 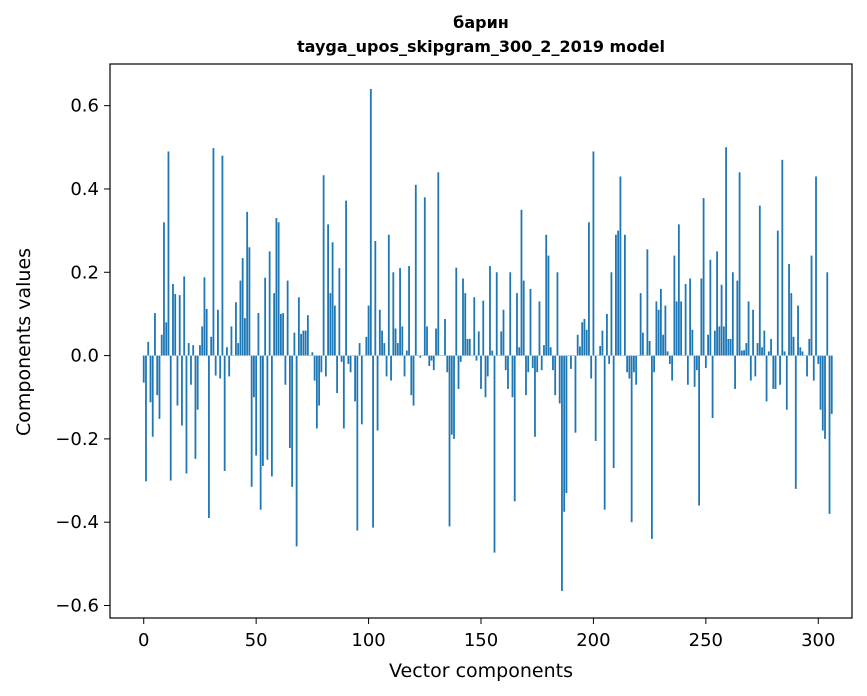 I want to click on chart-title: барин, so click(x=481, y=22).